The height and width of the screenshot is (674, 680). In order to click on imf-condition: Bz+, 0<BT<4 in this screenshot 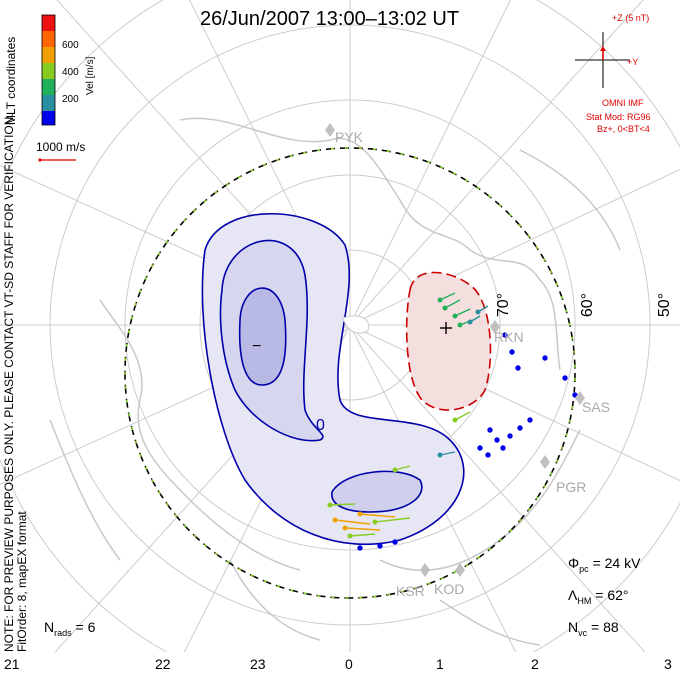, I will do `click(623, 129)`.